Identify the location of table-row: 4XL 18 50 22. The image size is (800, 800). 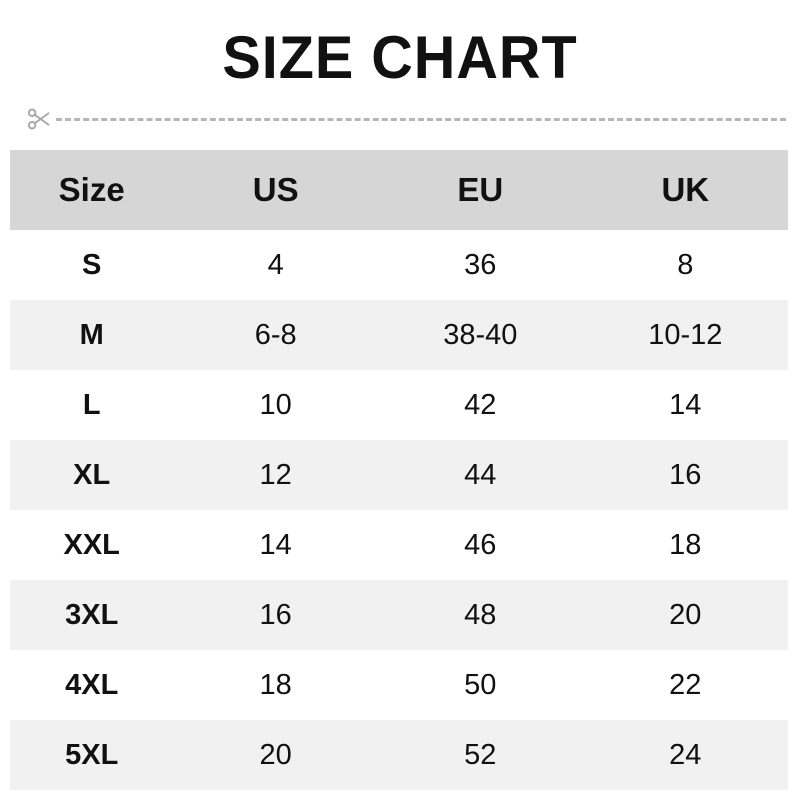
(399, 685).